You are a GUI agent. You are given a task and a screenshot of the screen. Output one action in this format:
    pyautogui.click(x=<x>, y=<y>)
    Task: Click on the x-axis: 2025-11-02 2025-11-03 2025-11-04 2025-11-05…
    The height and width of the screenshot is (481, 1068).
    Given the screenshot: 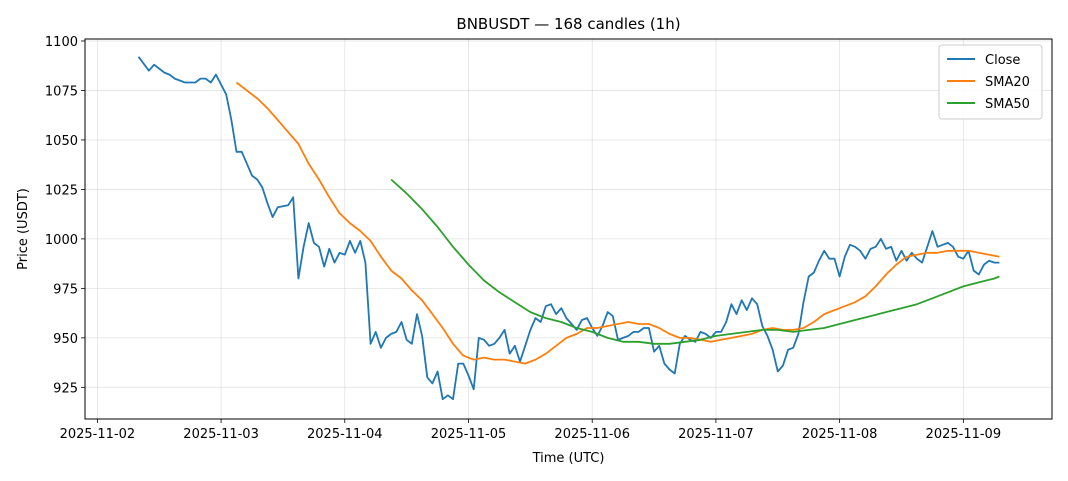 What is the action you would take?
    pyautogui.click(x=531, y=430)
    